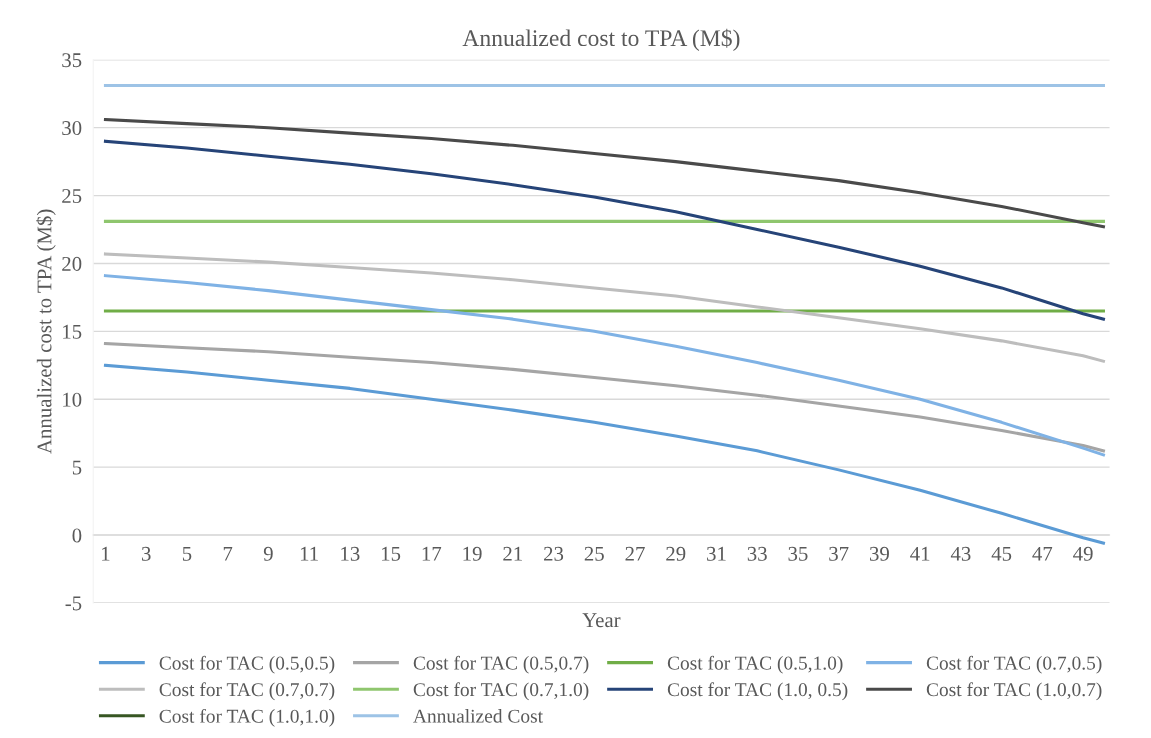  What do you see at coordinates (512, 553) in the screenshot?
I see `x-tick-label: 21` at bounding box center [512, 553].